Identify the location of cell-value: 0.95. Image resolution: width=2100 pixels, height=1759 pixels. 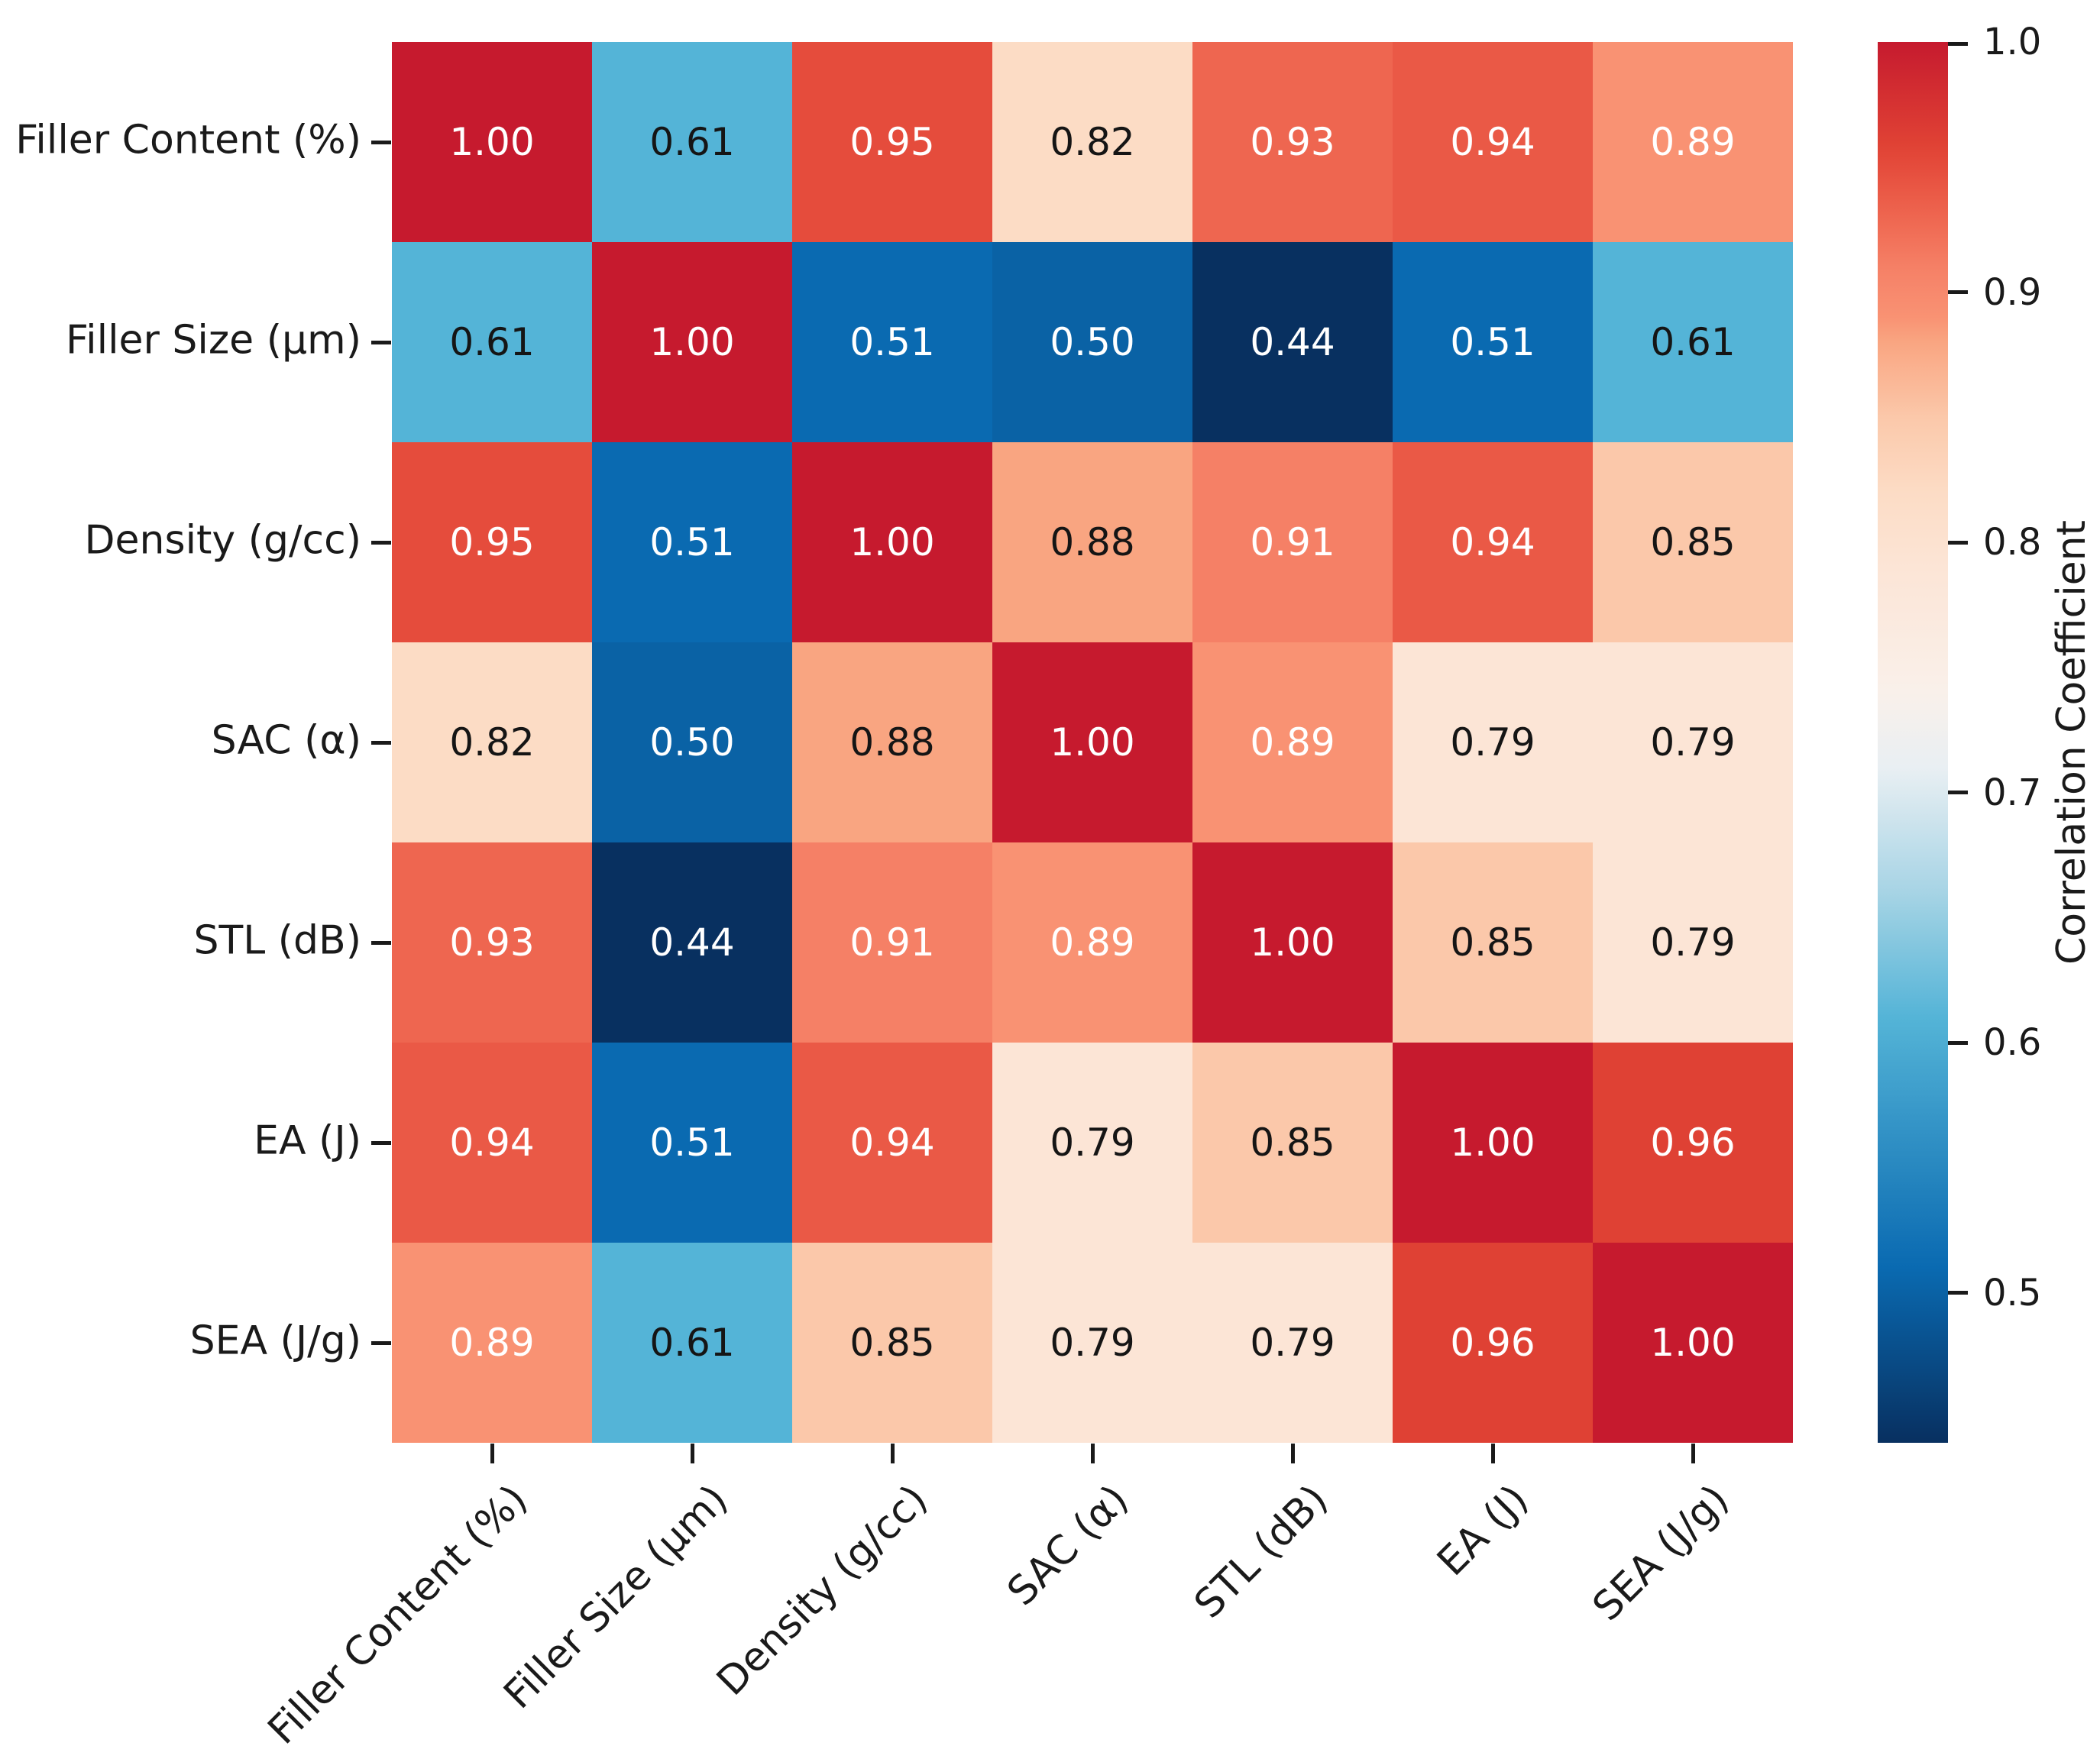
(892, 142).